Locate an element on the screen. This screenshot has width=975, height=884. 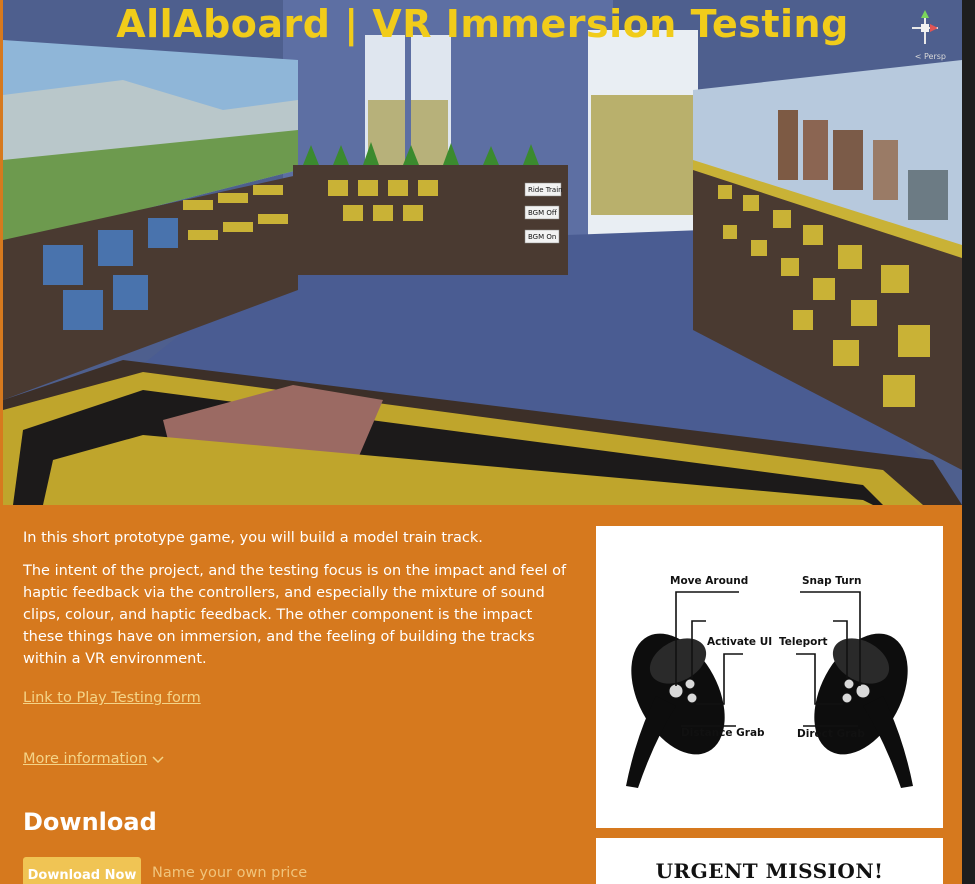
more-information-toggle: More information is located at coordinates (94, 759).